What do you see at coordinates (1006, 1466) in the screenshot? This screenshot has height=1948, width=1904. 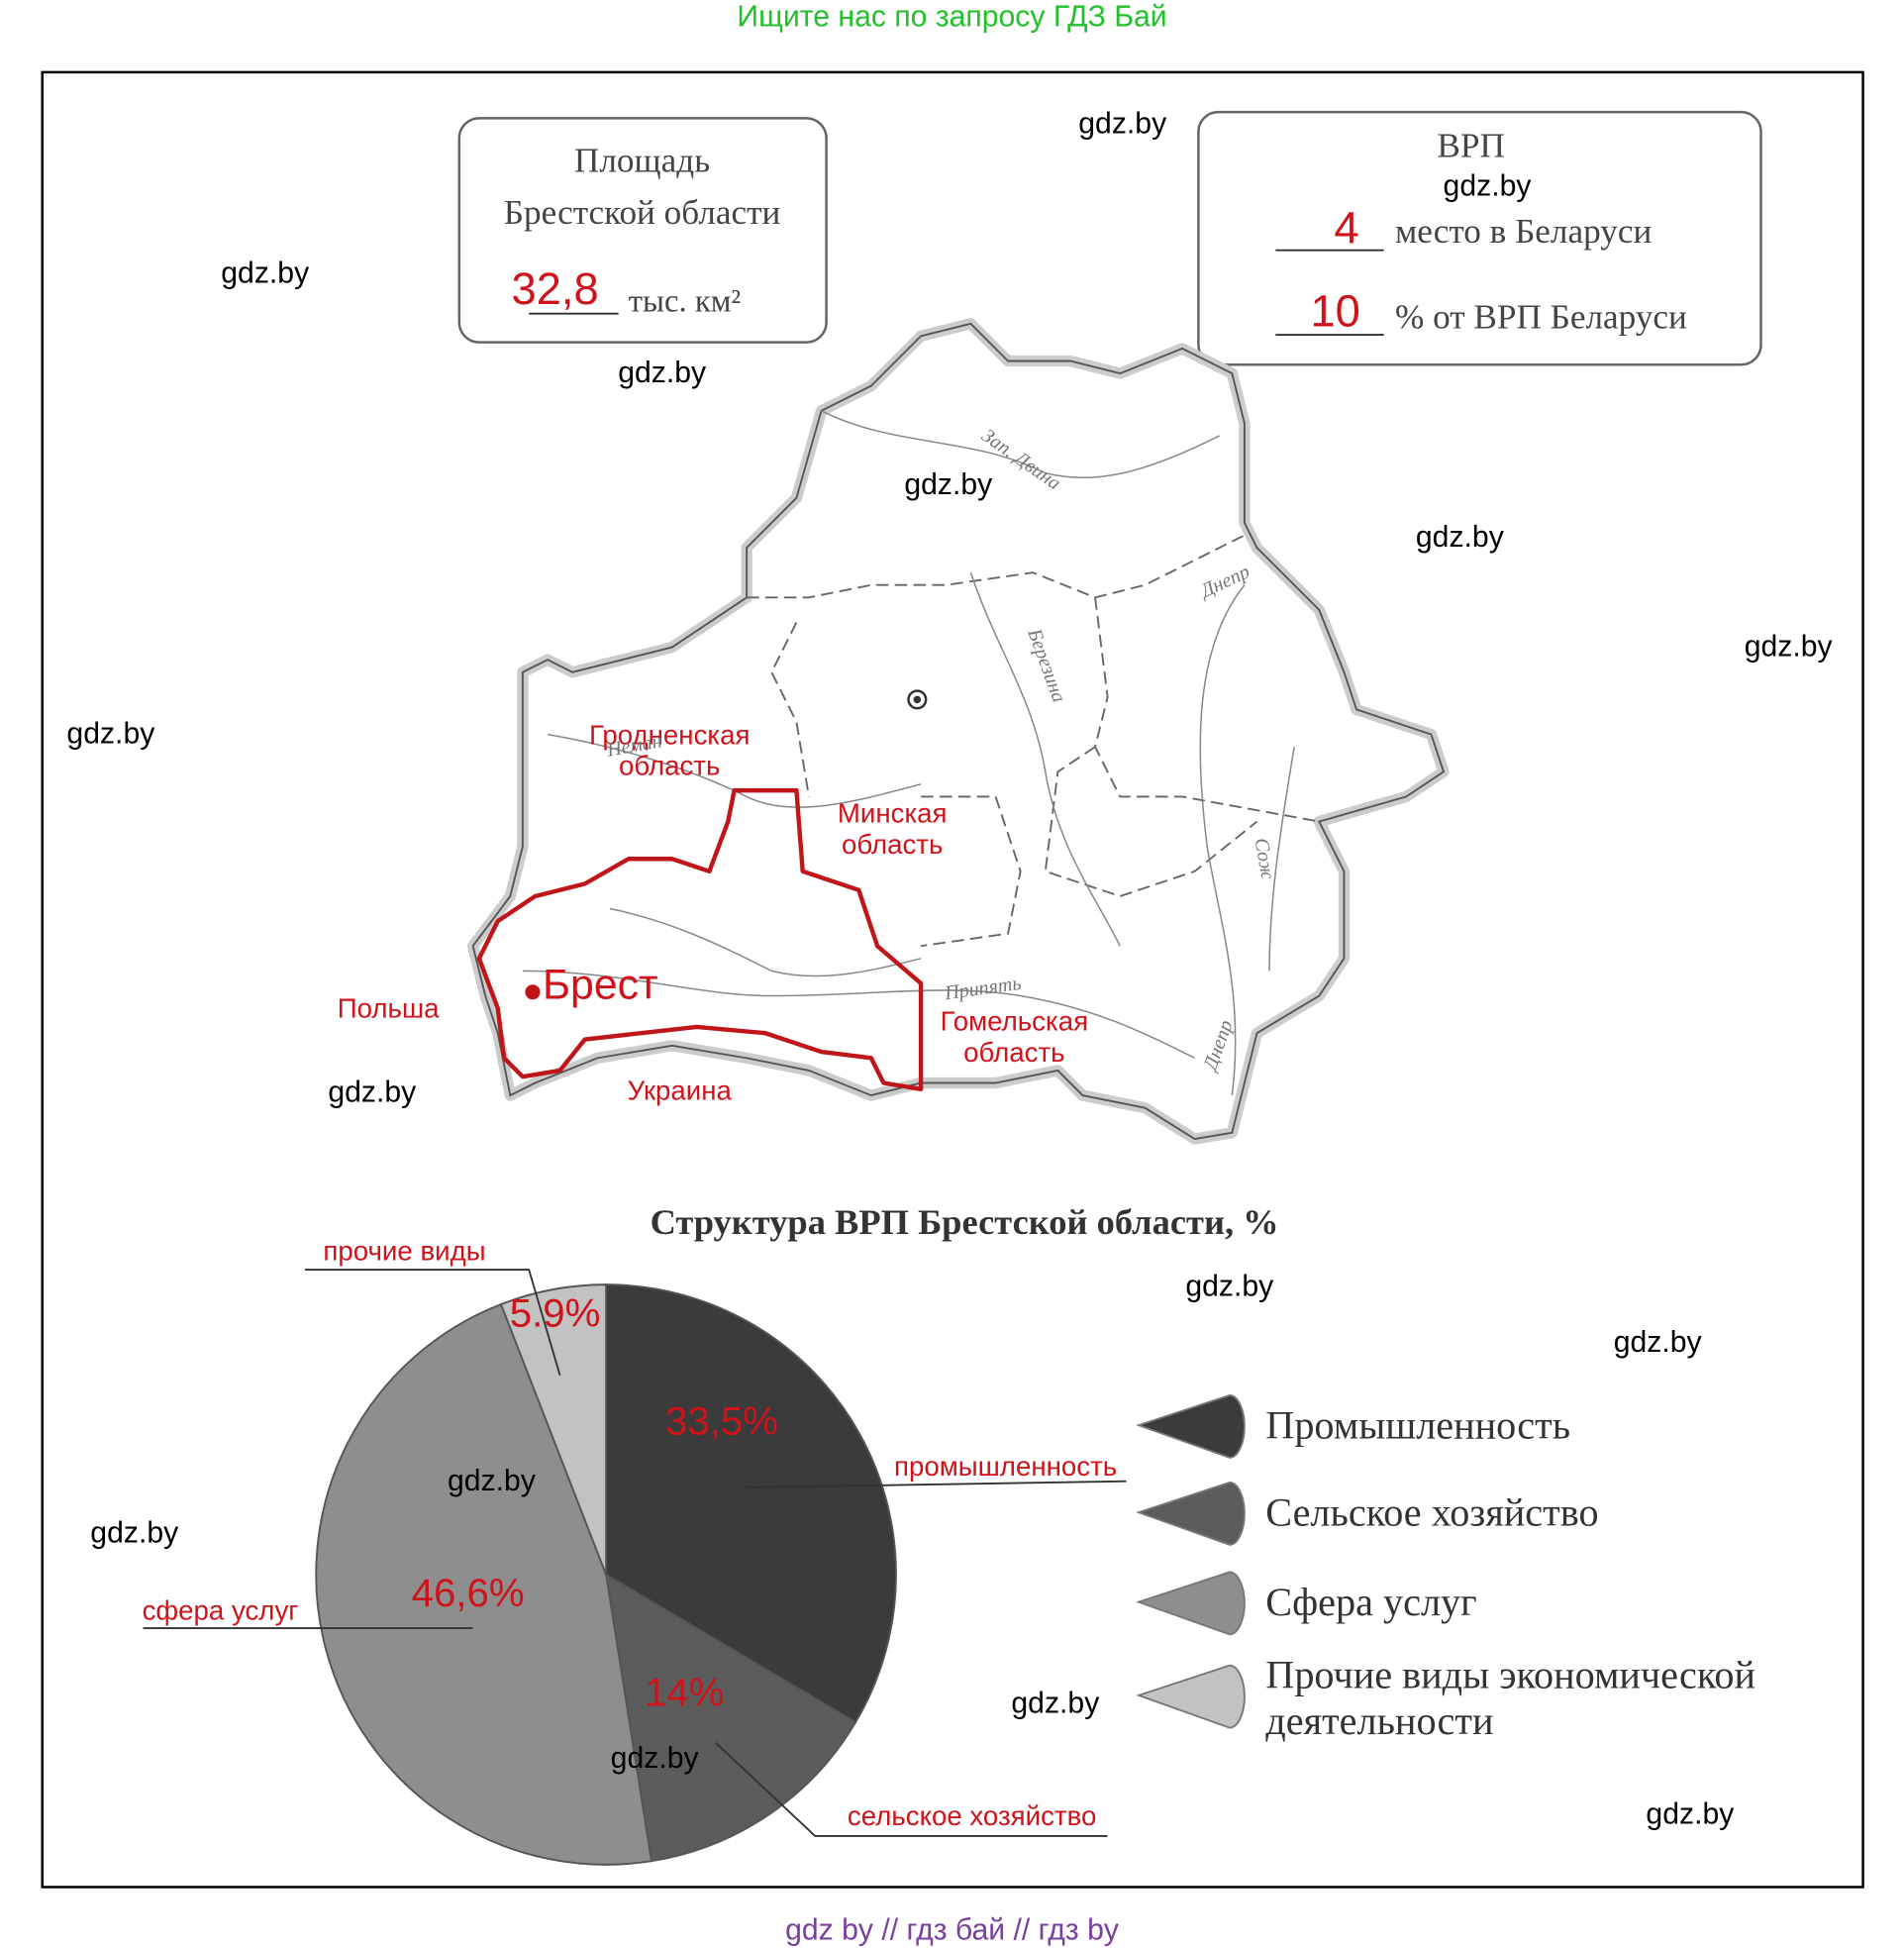 I see `callout: промышленность` at bounding box center [1006, 1466].